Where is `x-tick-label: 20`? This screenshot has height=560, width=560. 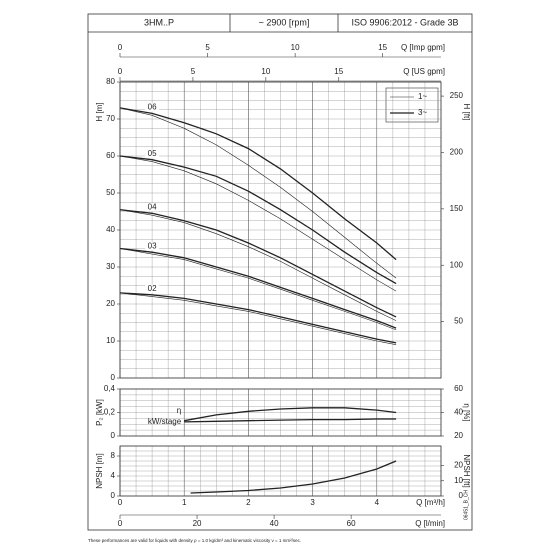 x-tick-label: 20 is located at coordinates (197, 523).